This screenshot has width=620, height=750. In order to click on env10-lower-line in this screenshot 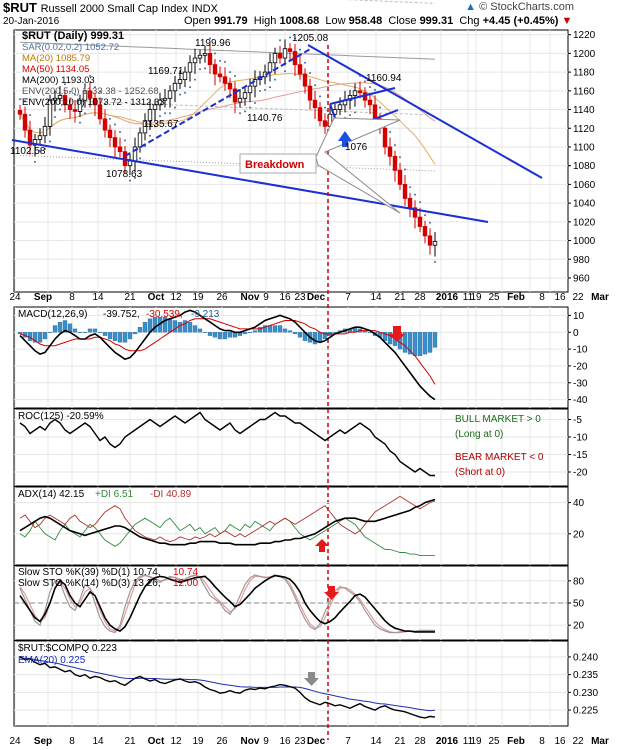, I will do `click(227, 163)`.